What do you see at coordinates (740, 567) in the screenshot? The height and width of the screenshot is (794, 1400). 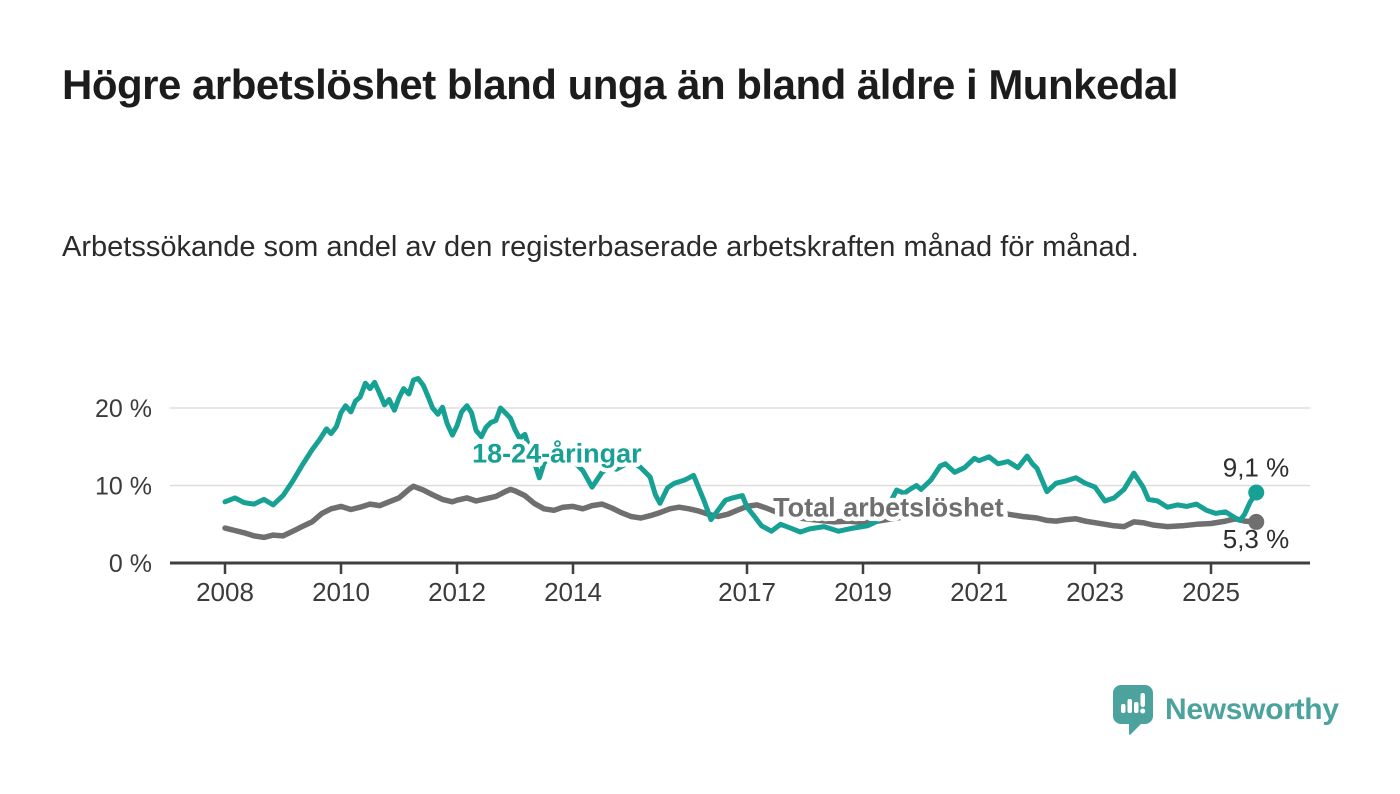 I see `x-axis` at bounding box center [740, 567].